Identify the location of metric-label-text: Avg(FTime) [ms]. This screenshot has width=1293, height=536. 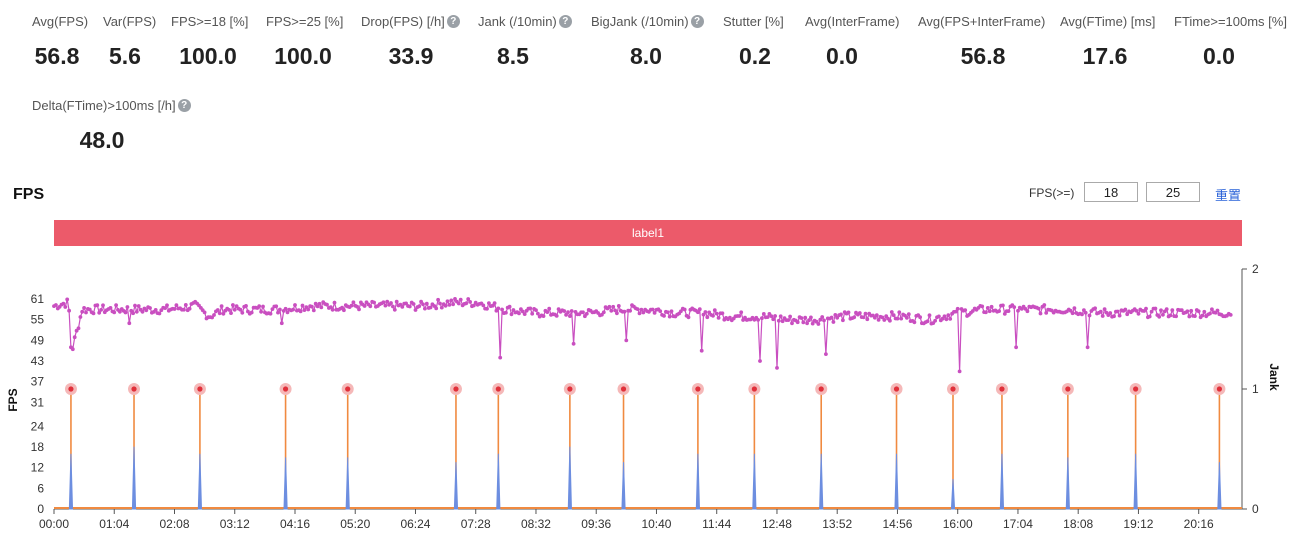
(1108, 21).